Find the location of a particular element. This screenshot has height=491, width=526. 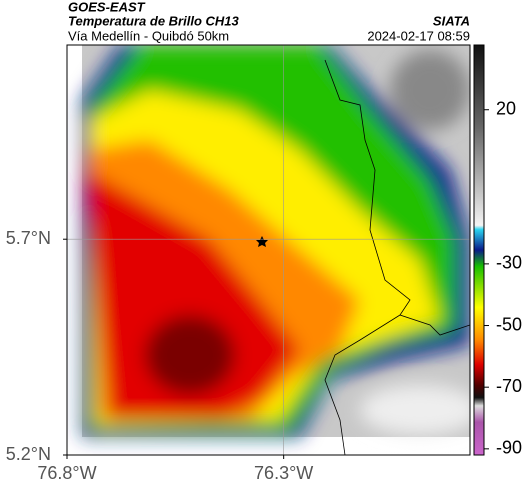

colorbar-tick-label: -70 is located at coordinates (509, 386).